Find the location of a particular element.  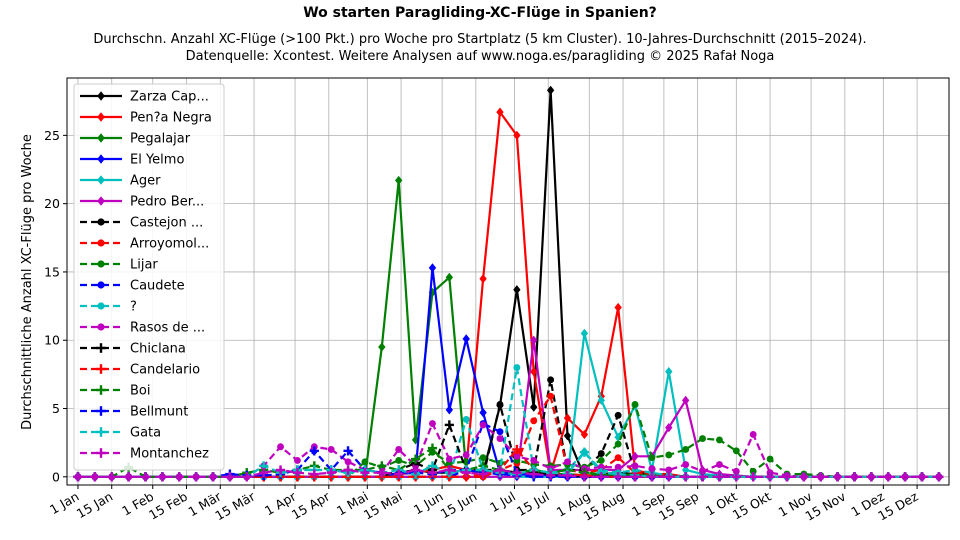

legend-entry: Gata is located at coordinates (120, 433).